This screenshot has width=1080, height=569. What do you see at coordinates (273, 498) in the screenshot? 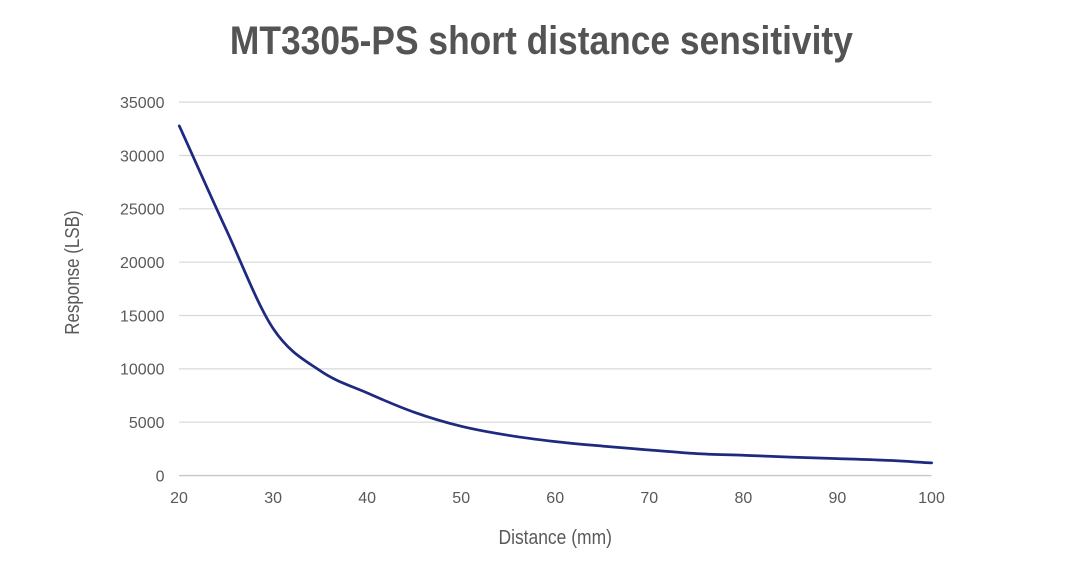
I see `svg-text: 30` at bounding box center [273, 498].